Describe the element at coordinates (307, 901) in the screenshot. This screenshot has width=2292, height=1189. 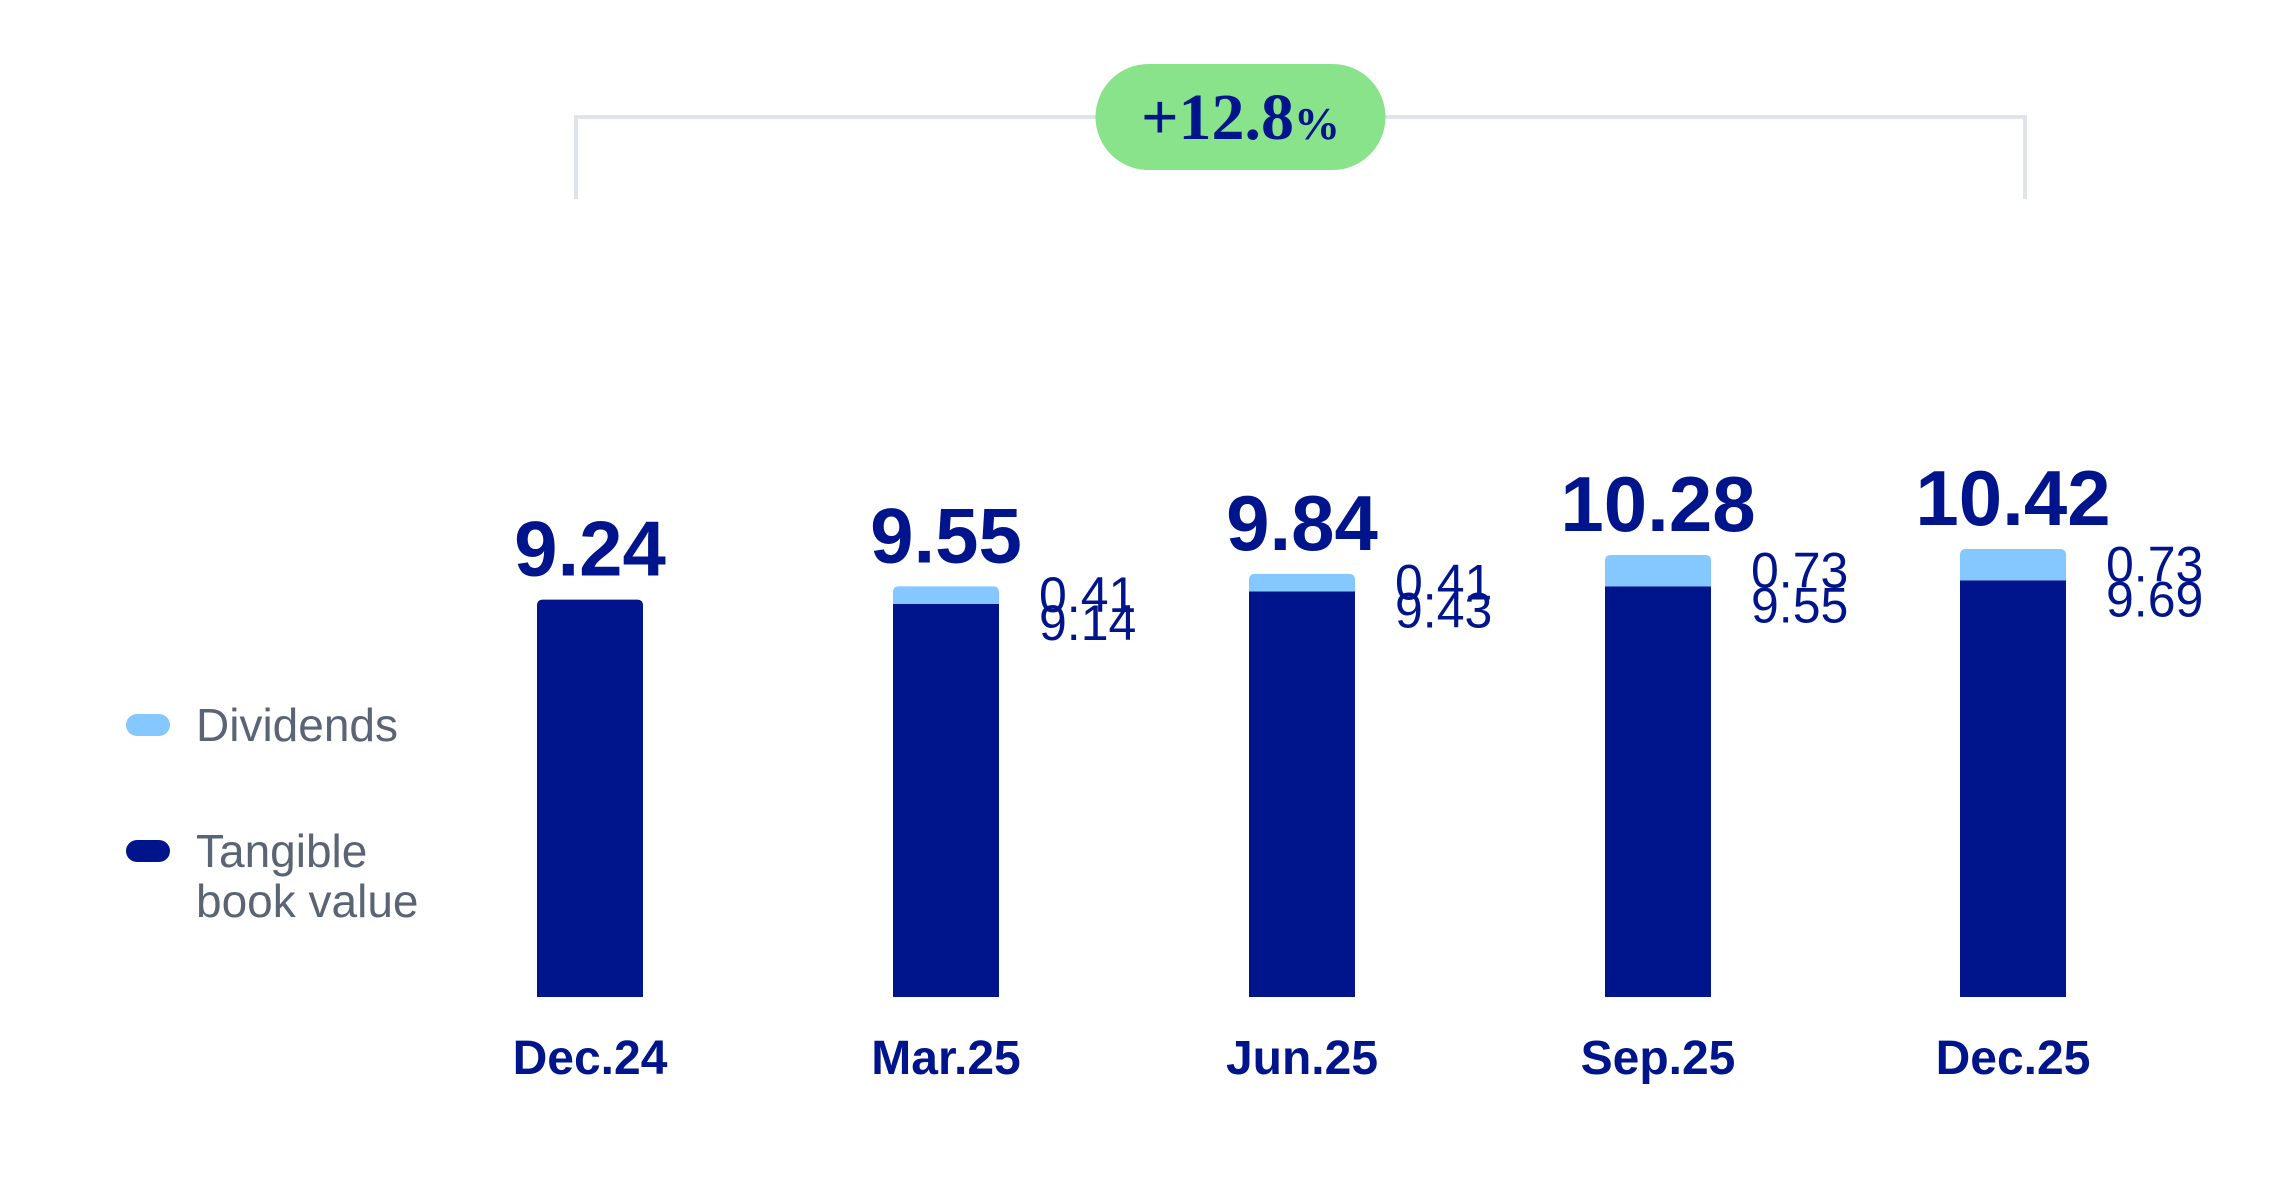
I see `legend-label-line-2: book value` at that location.